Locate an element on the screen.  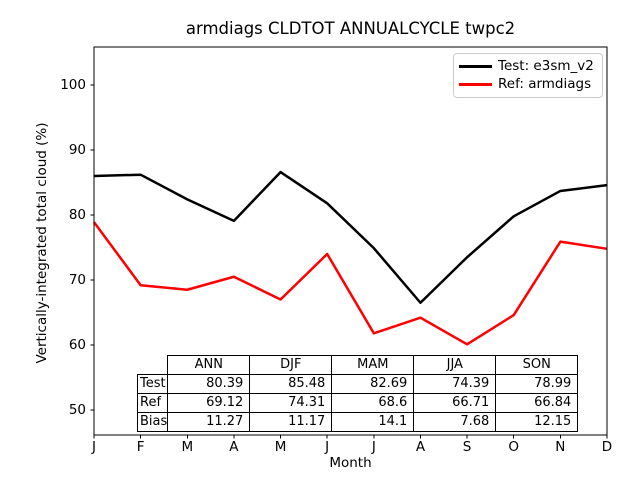
y-tick-label: 90 is located at coordinates (77, 150).